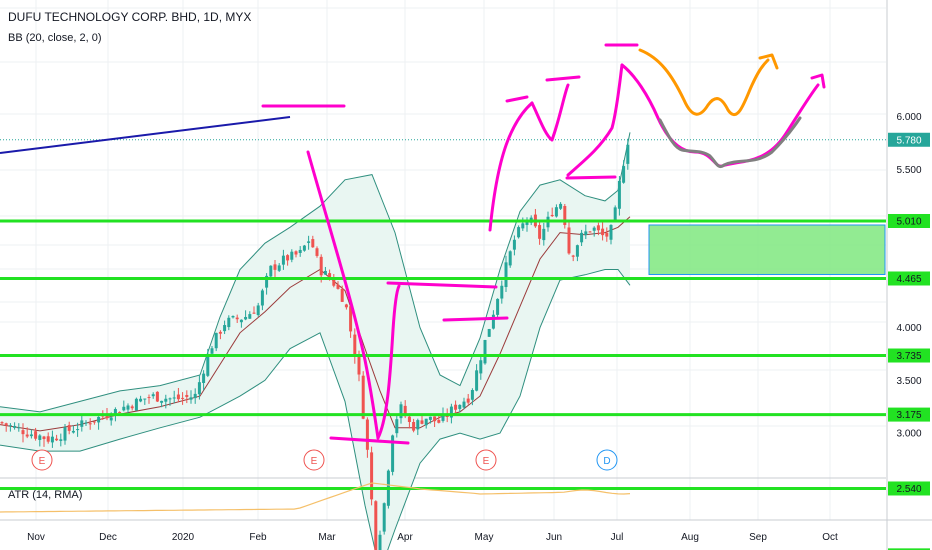 This screenshot has width=932, height=550. What do you see at coordinates (183, 537) in the screenshot?
I see `x-tick-2020: 2020` at bounding box center [183, 537].